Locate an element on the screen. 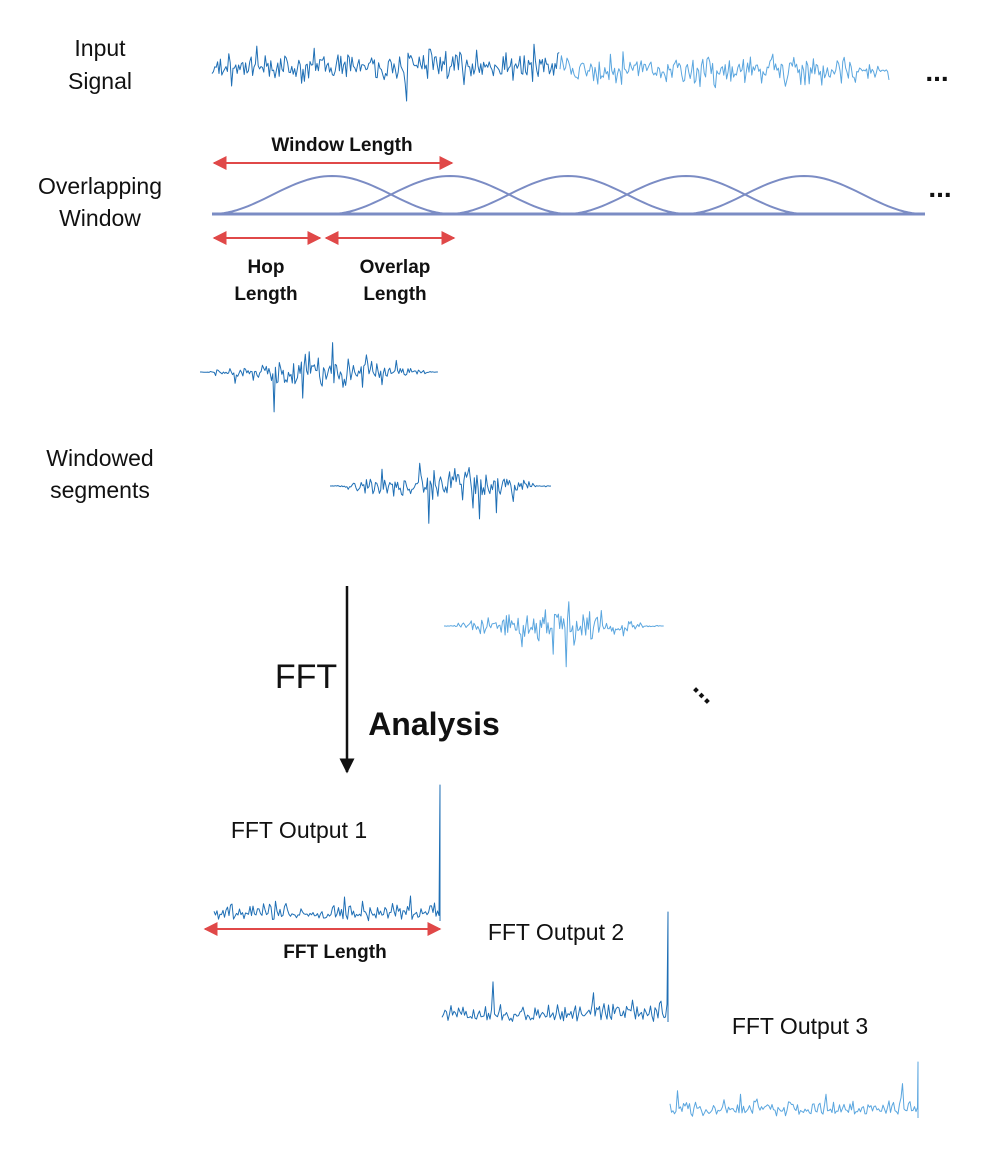 The height and width of the screenshot is (1152, 988). fft-output-3-spectrum is located at coordinates (794, 1089).